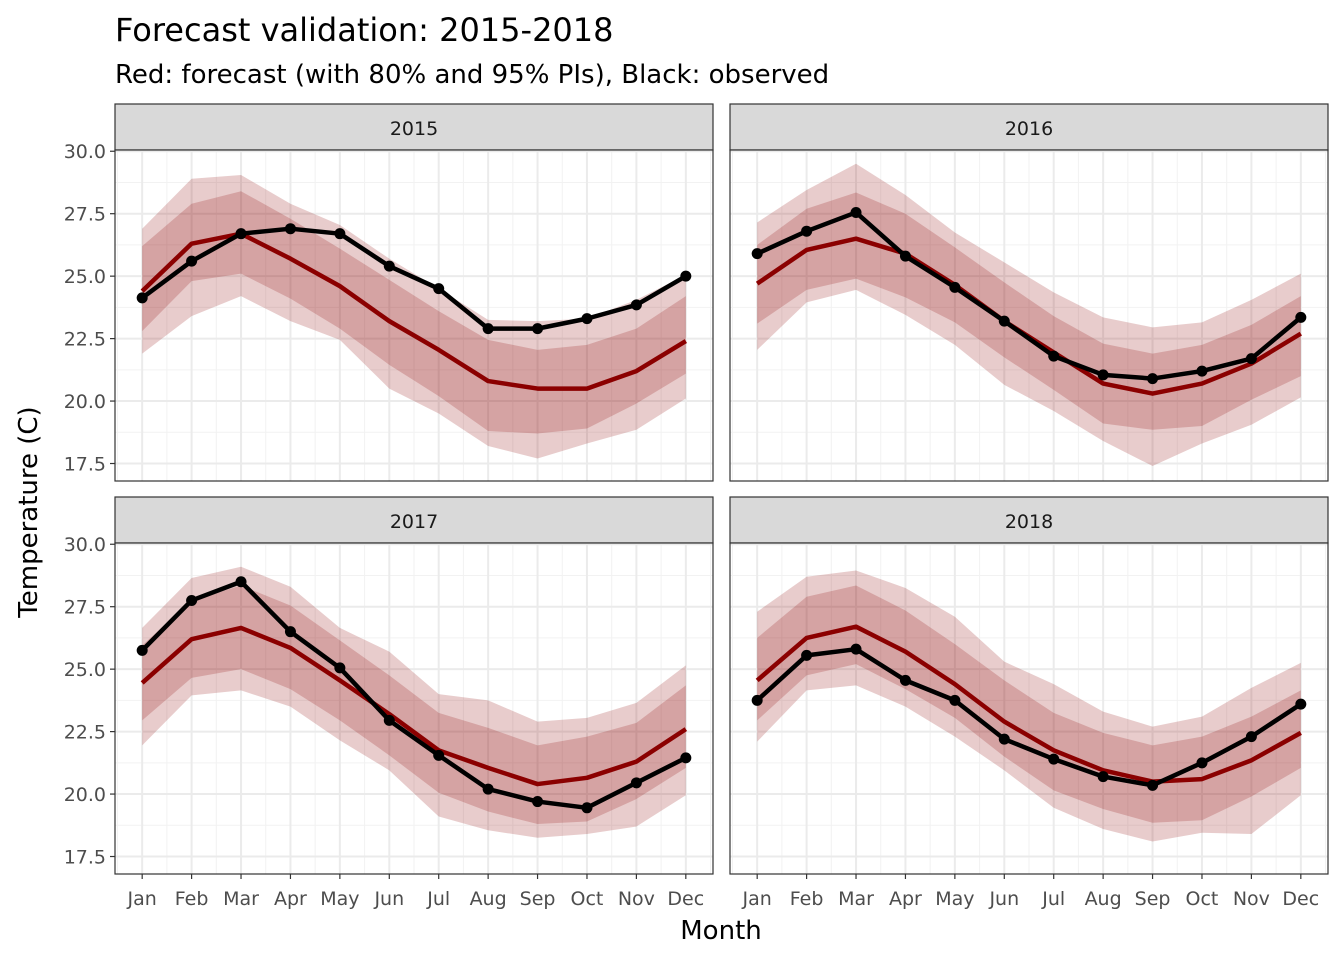  What do you see at coordinates (721, 931) in the screenshot?
I see `x-axis-label: Month` at bounding box center [721, 931].